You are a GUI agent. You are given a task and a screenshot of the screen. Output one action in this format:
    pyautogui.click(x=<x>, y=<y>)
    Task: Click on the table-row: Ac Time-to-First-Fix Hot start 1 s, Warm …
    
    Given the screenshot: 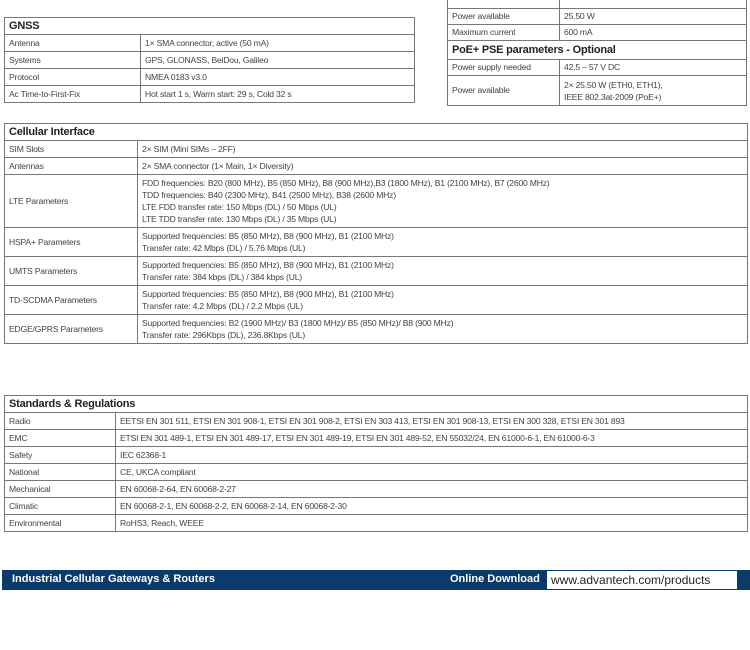 What is the action you would take?
    pyautogui.click(x=209, y=94)
    